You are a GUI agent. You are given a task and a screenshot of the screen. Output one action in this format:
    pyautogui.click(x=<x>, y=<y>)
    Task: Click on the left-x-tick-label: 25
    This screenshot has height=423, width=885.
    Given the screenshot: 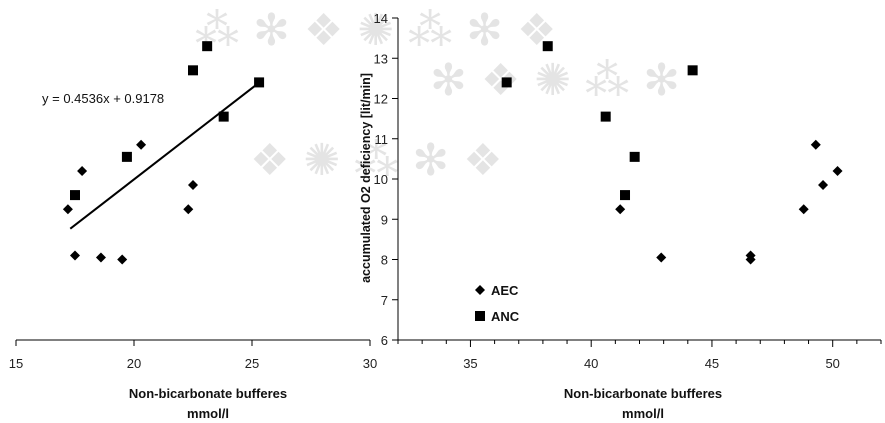 What is the action you would take?
    pyautogui.click(x=252, y=363)
    